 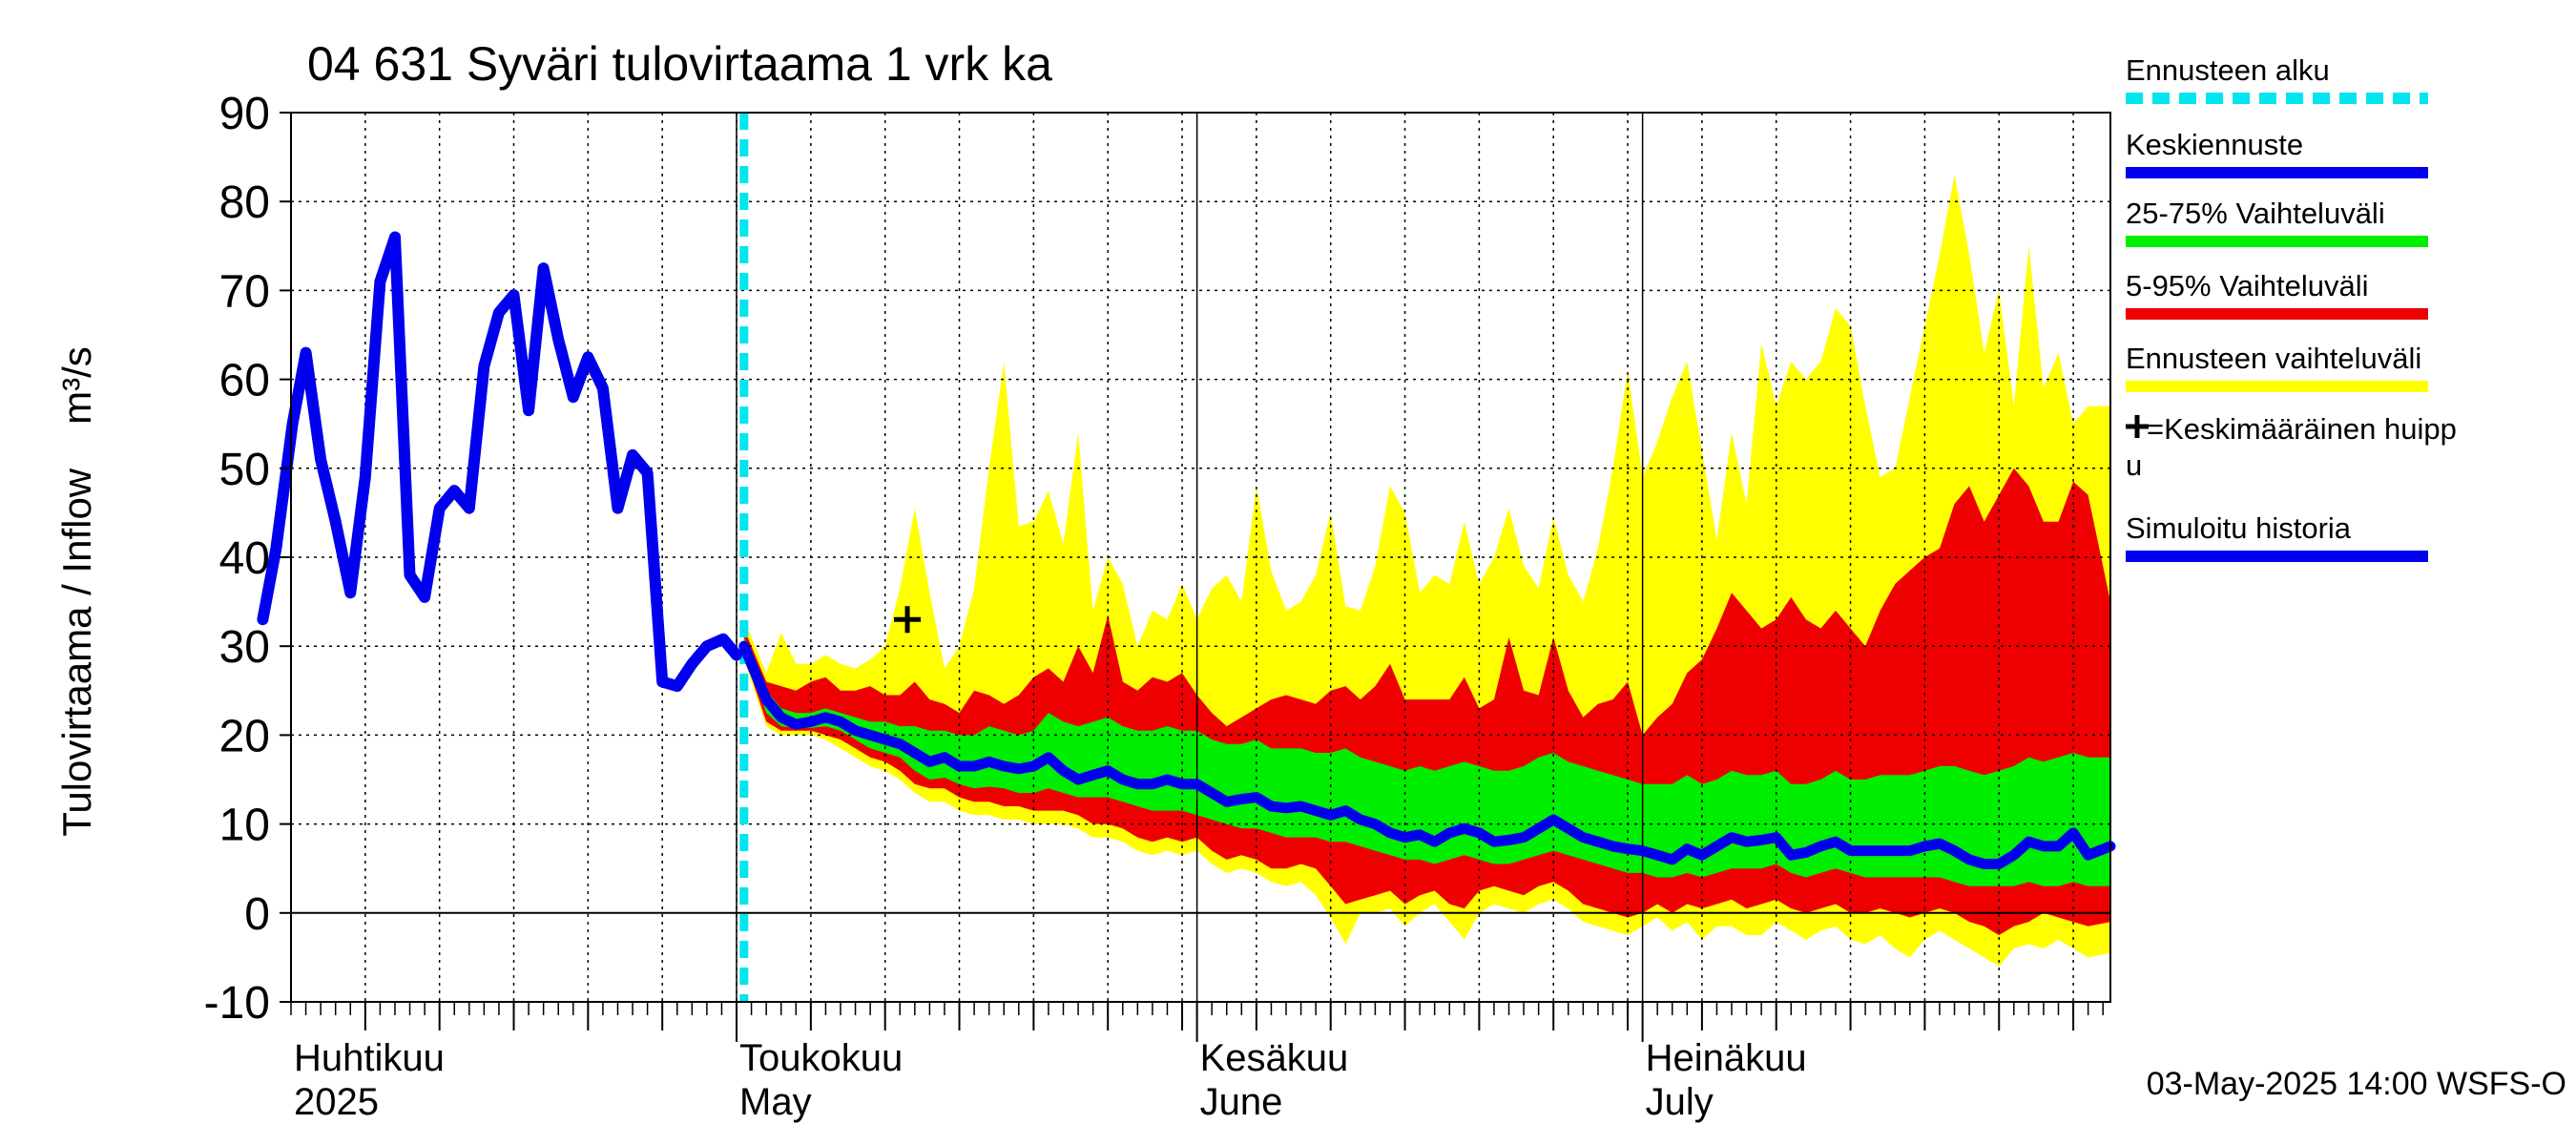 I want to click on legend-label: Ennusteen vaihteluväli, so click(x=2273, y=358).